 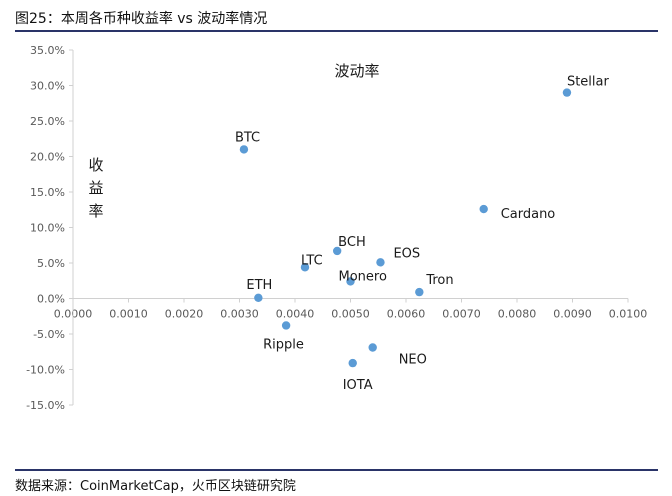 I want to click on data-point-label: NEO, so click(x=413, y=359).